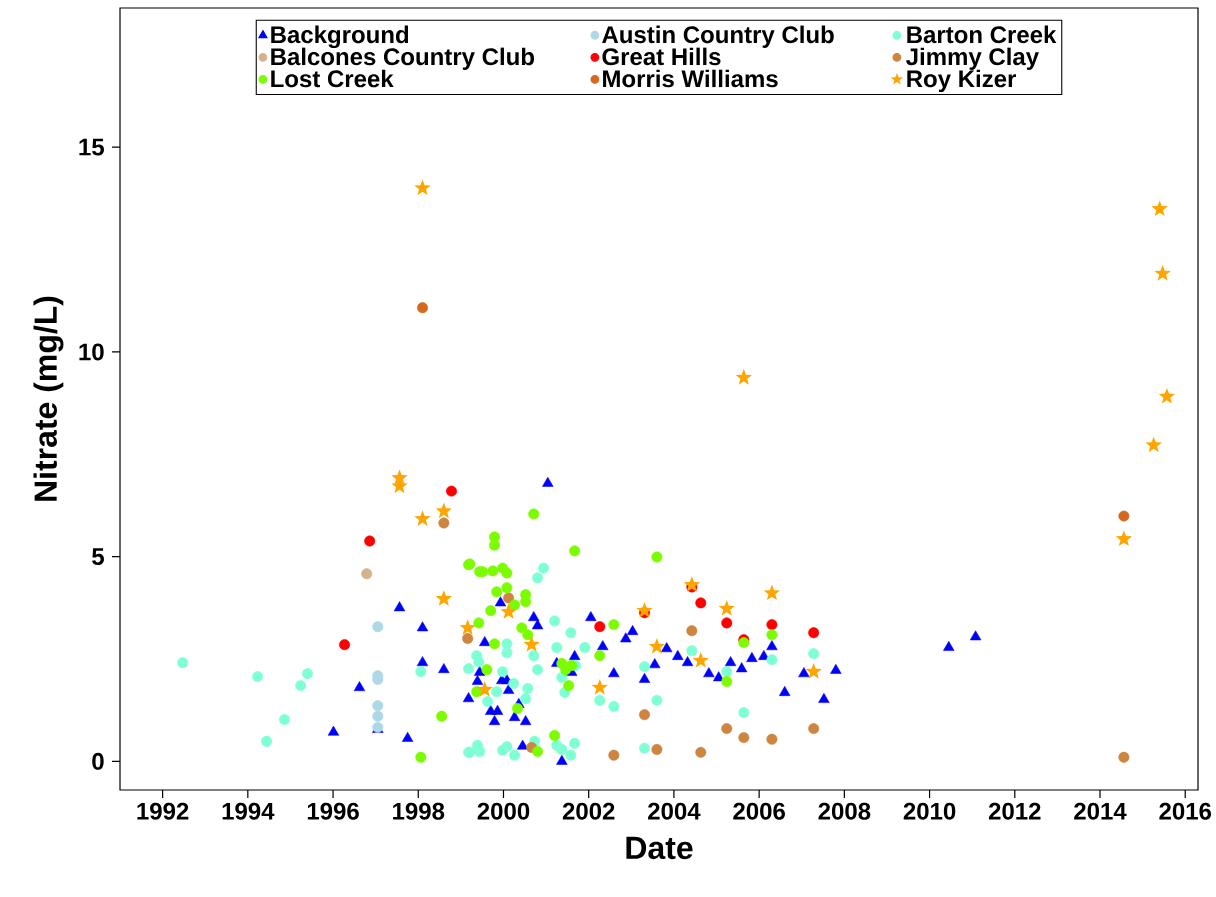 Image resolution: width=1216 pixels, height=897 pixels. What do you see at coordinates (91, 147) in the screenshot?
I see `y-tick-label: 15` at bounding box center [91, 147].